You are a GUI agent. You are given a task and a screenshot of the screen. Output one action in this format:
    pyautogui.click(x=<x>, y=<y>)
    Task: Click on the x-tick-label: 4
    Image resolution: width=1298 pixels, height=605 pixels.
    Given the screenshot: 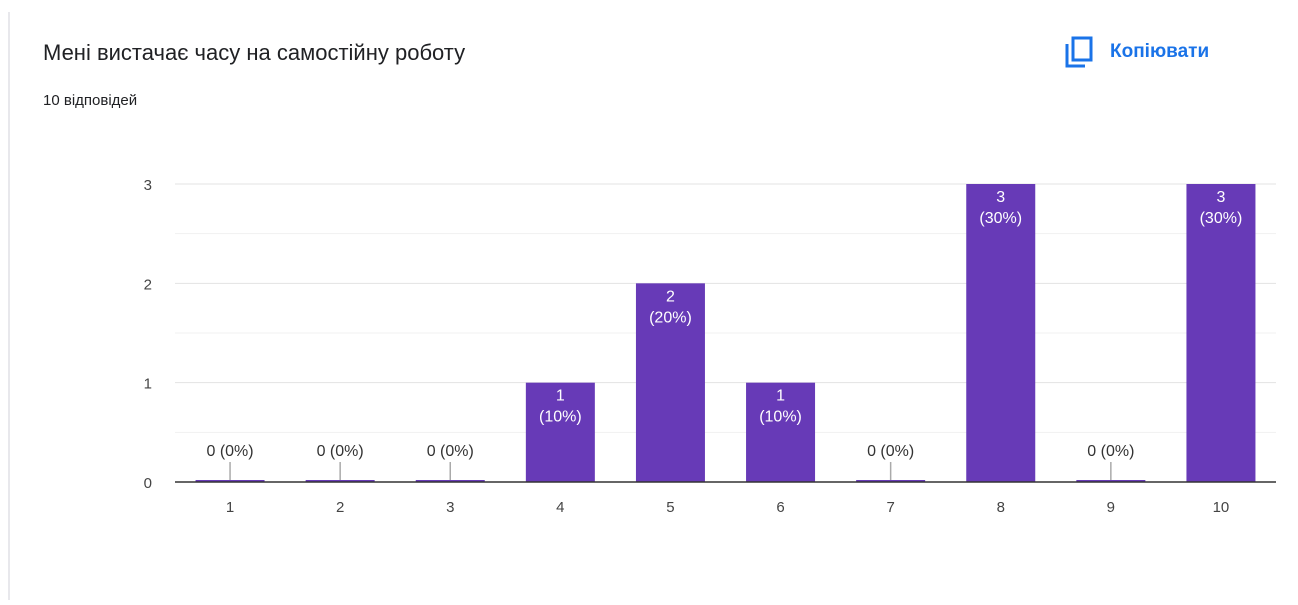 What is the action you would take?
    pyautogui.click(x=560, y=507)
    